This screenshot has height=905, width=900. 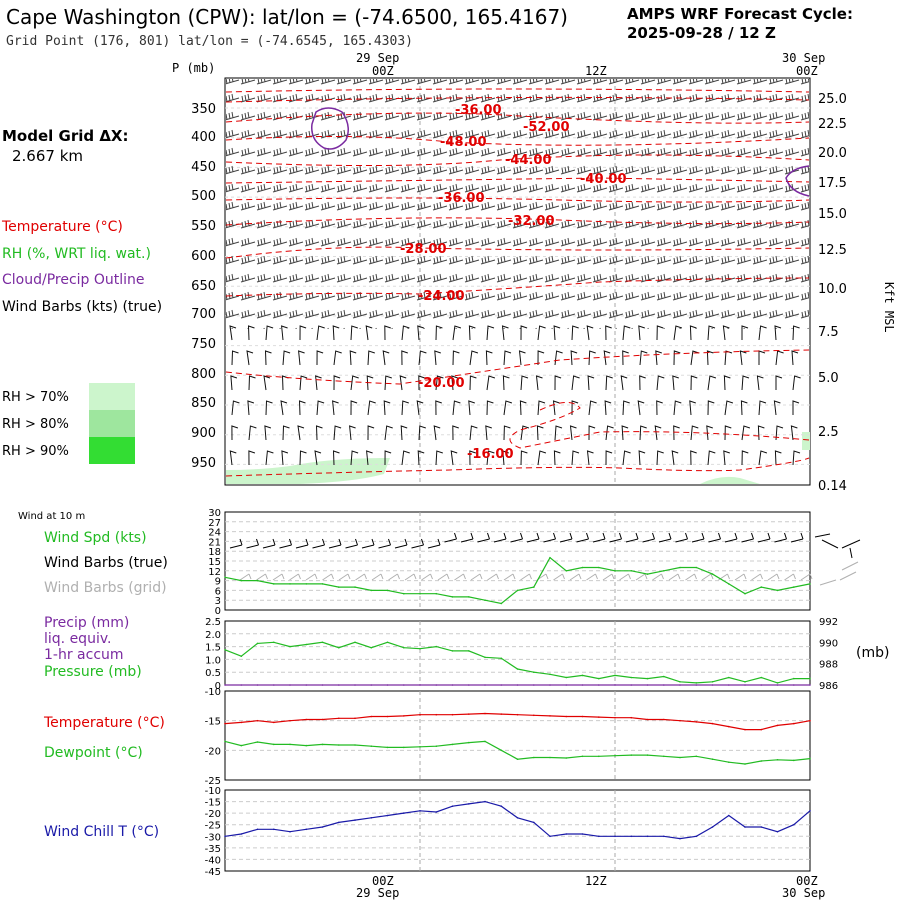 What do you see at coordinates (112, 396) in the screenshot?
I see `legend-rh70-swatch` at bounding box center [112, 396].